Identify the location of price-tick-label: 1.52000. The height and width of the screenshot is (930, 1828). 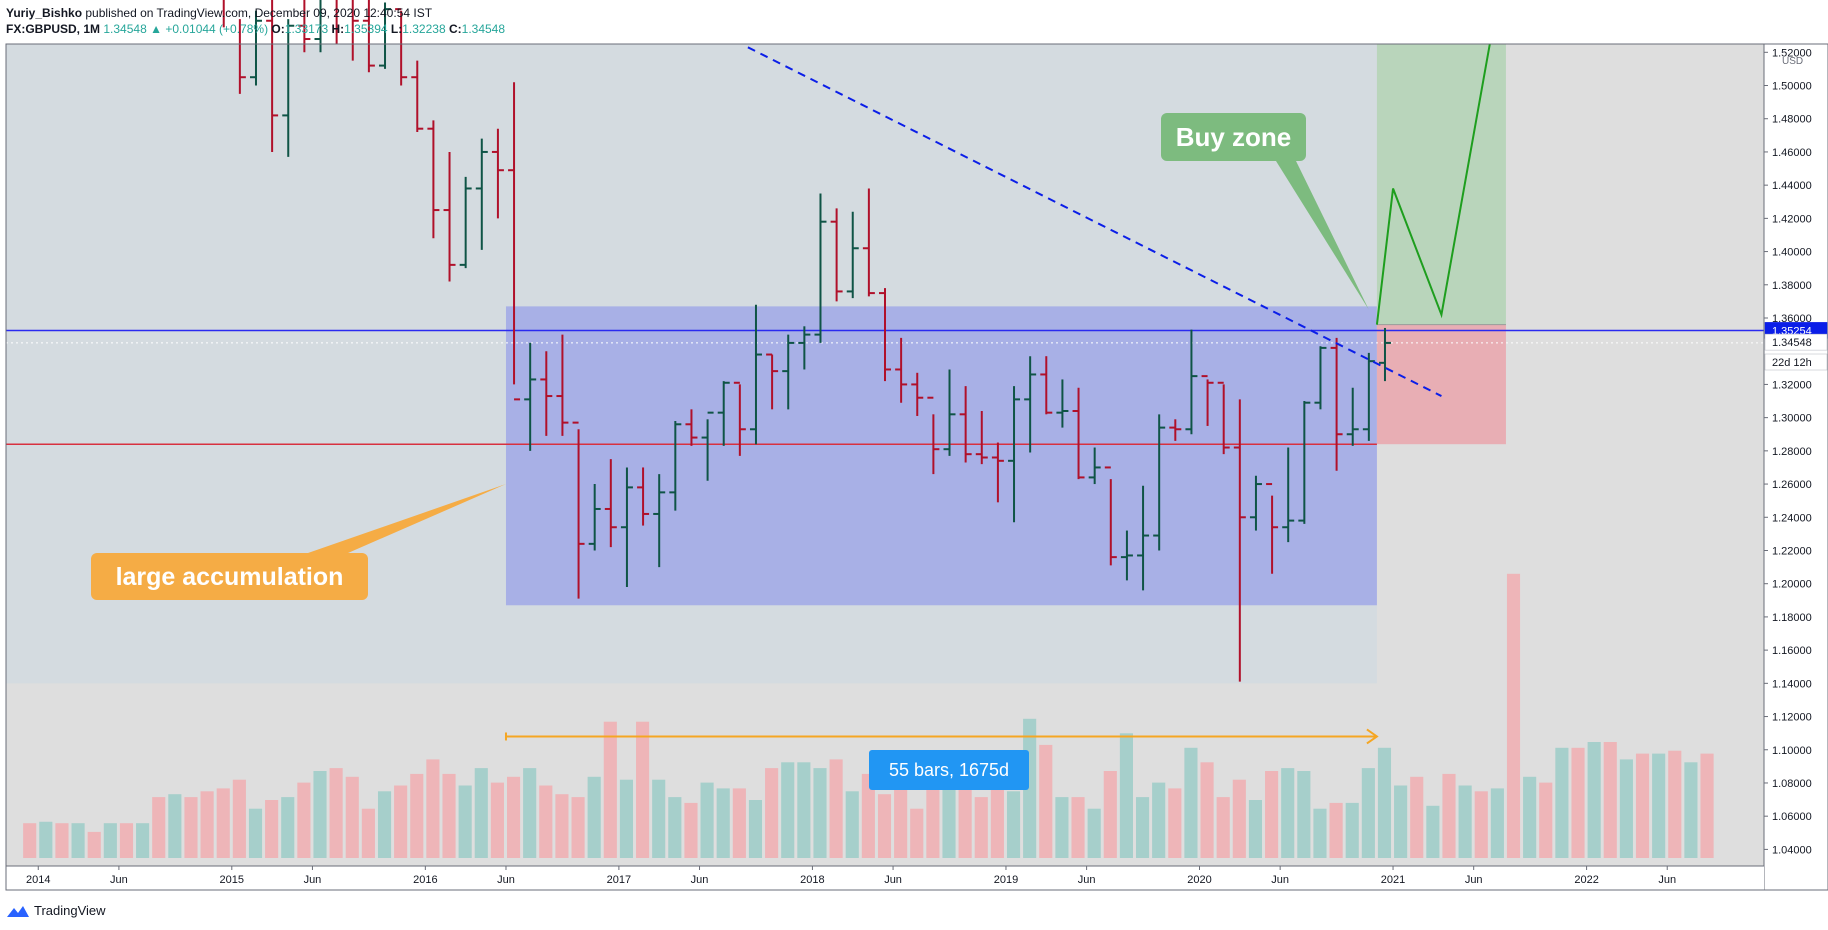
(1792, 53).